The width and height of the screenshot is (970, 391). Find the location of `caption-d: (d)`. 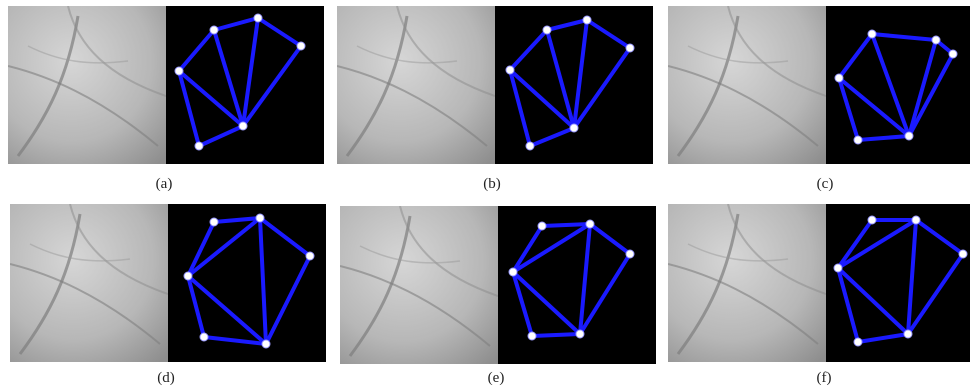

caption-d: (d) is located at coordinates (166, 378).